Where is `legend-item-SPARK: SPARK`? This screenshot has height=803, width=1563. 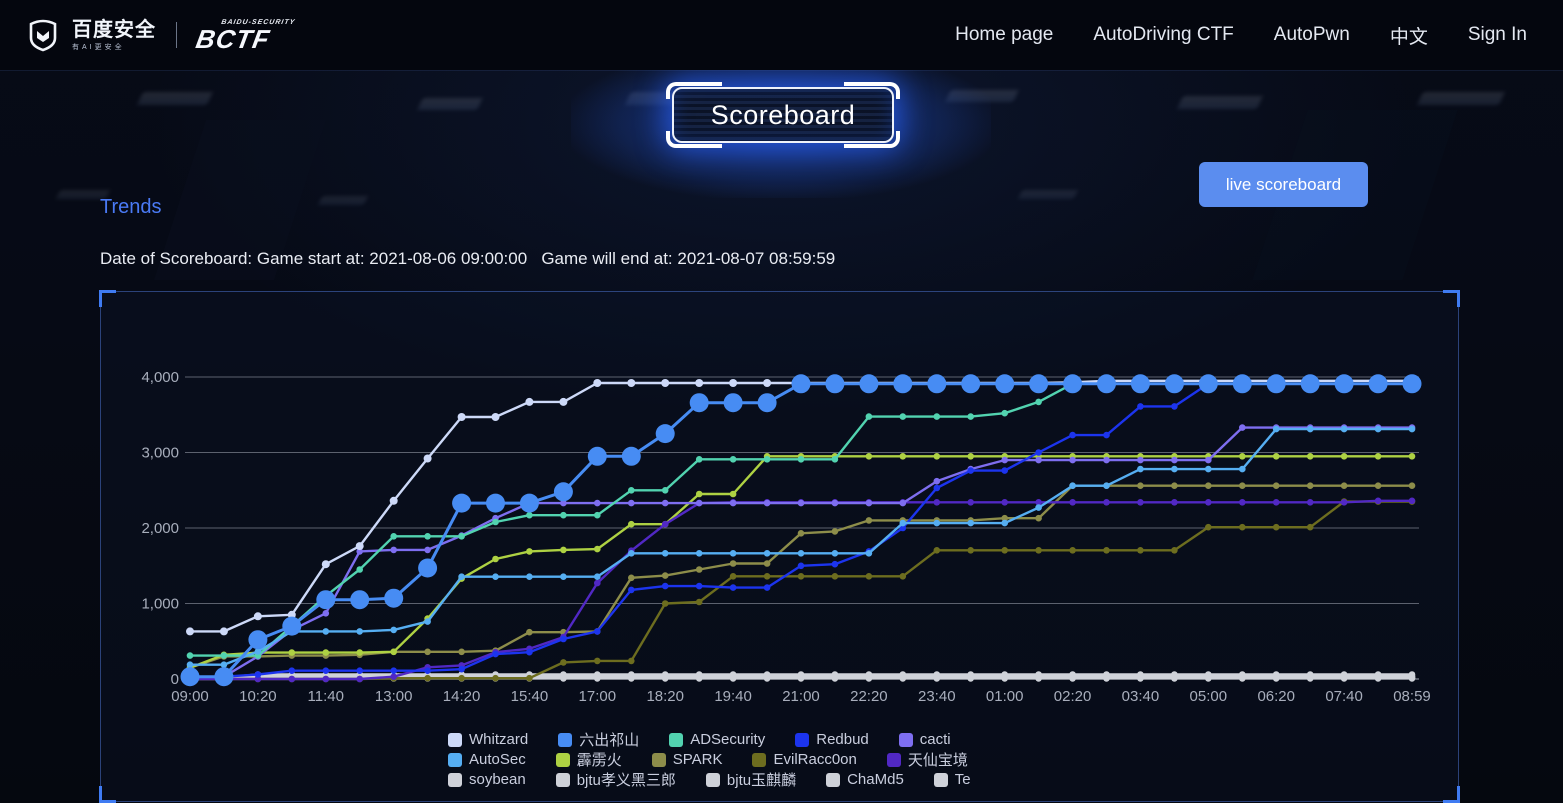 legend-item-SPARK: SPARK is located at coordinates (687, 759).